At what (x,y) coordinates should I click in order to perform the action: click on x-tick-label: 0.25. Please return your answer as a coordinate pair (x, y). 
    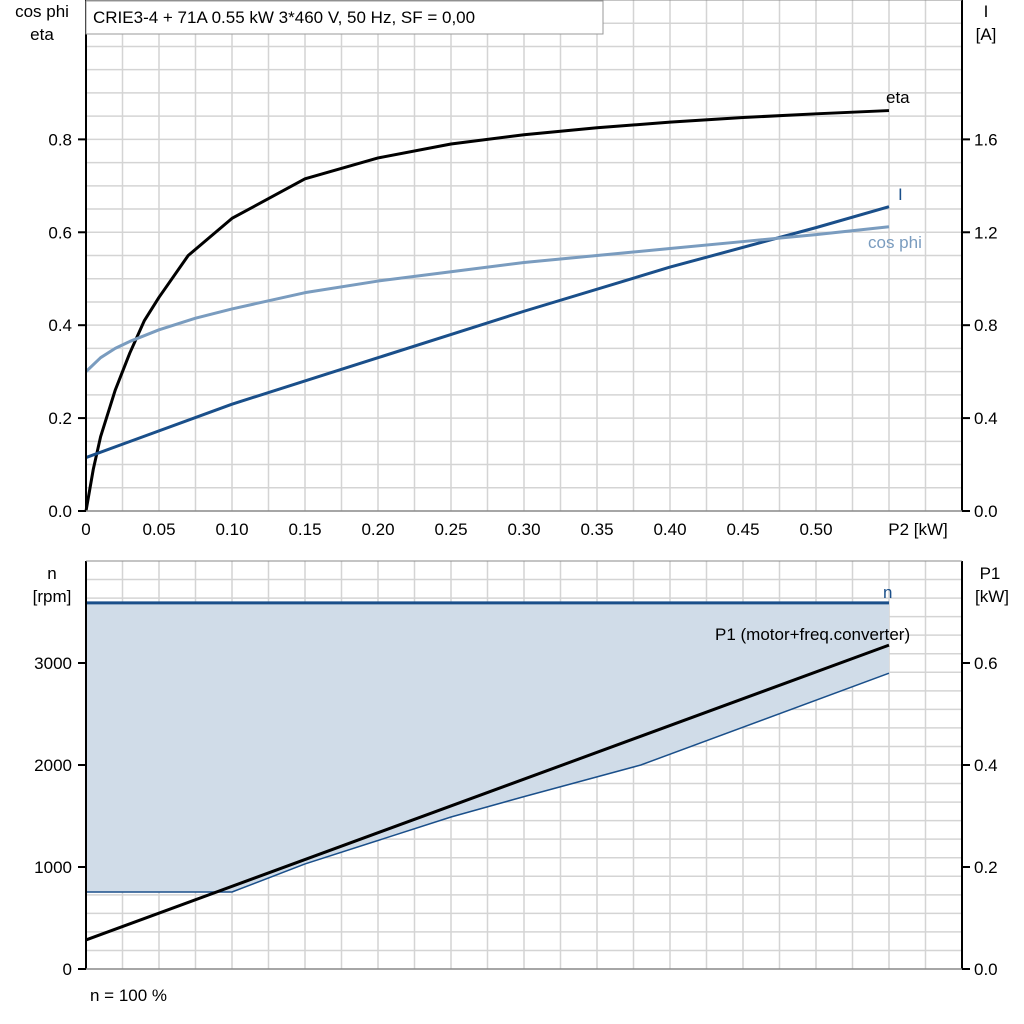
    Looking at the image, I should click on (450, 529).